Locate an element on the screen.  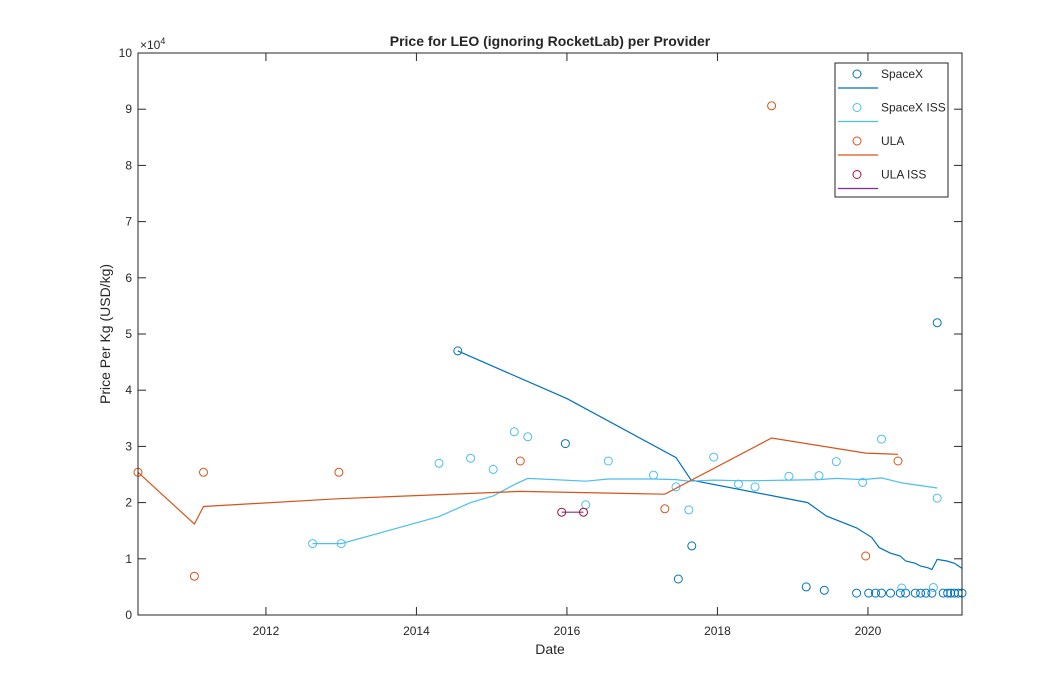
x-tick-label: 2020 is located at coordinates (868, 631).